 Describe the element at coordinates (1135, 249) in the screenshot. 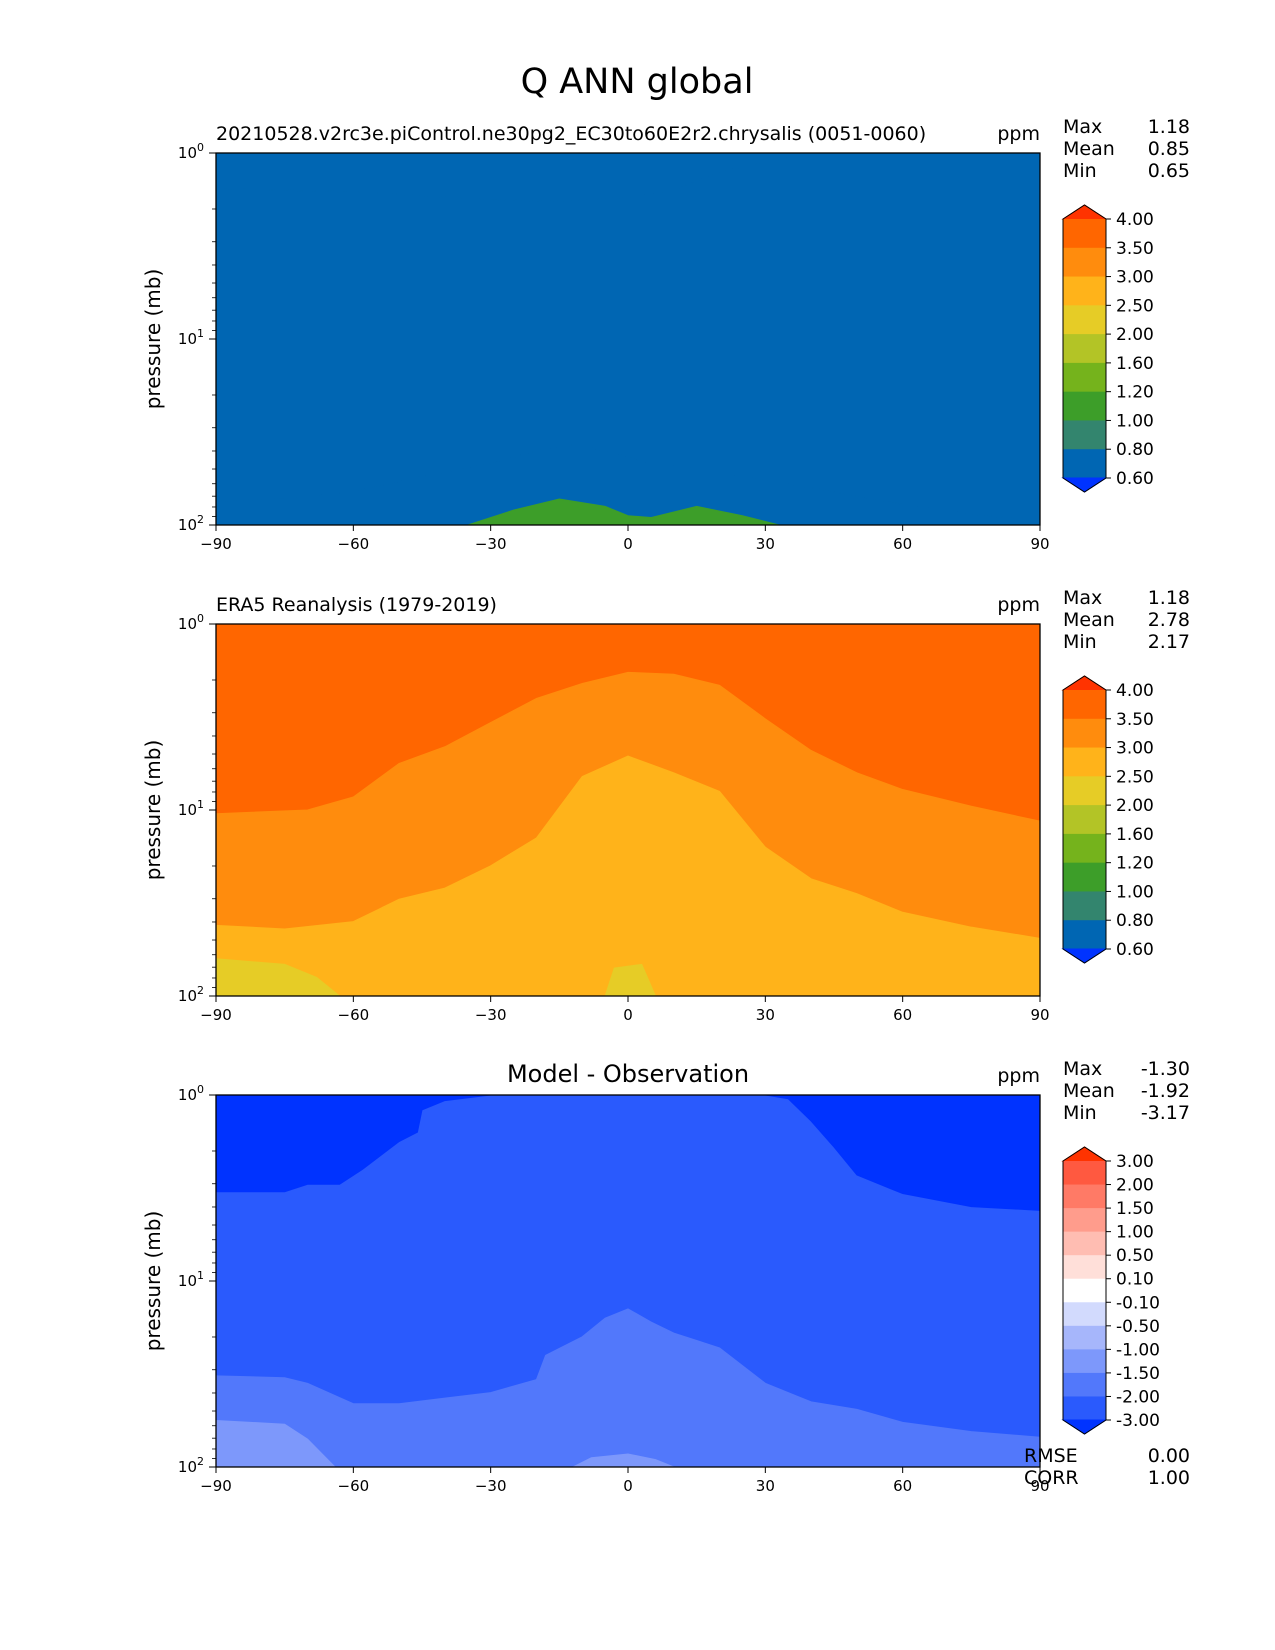

I see `colorbar-label: 3.50` at that location.